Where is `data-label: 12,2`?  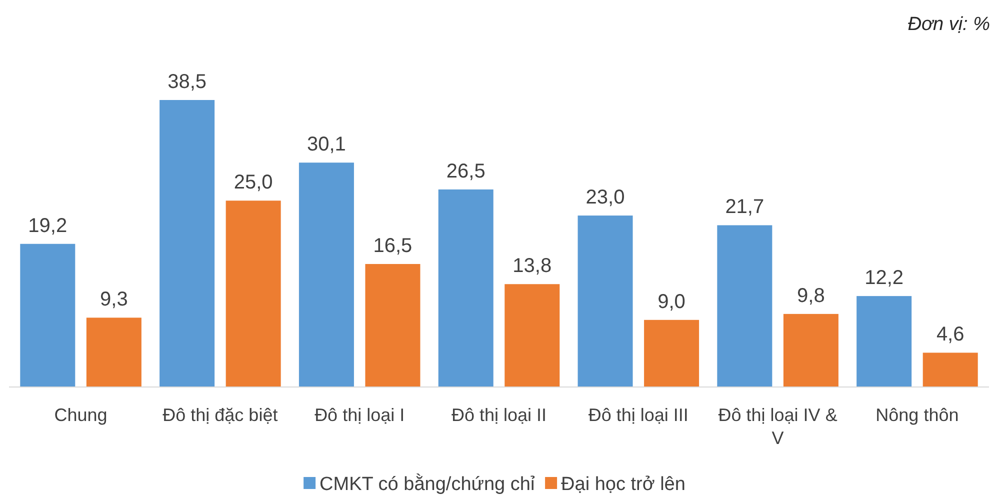
data-label: 12,2 is located at coordinates (884, 278).